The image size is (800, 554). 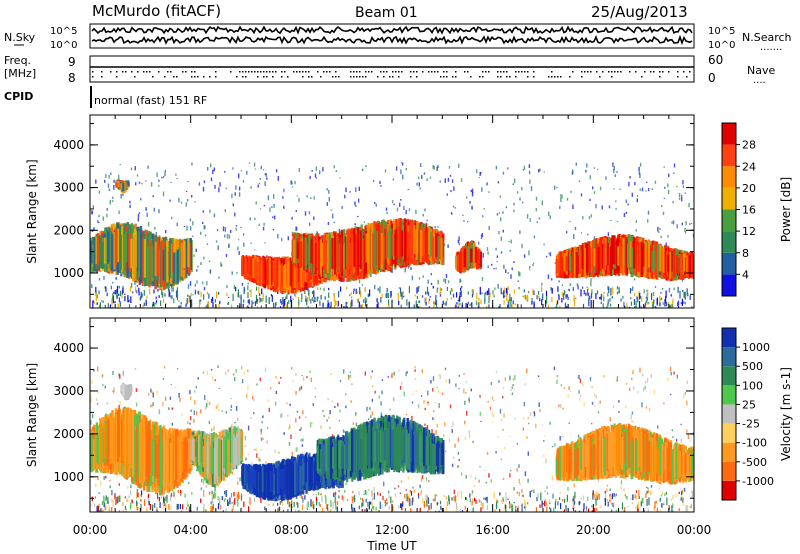 What do you see at coordinates (749, 188) in the screenshot?
I see `colorbar-tick-label: 20` at bounding box center [749, 188].